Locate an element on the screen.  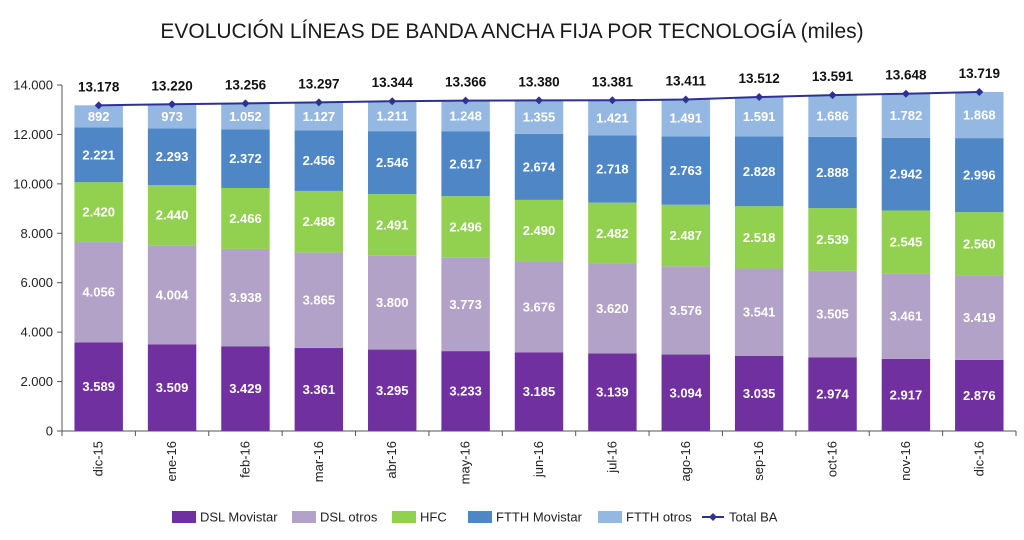
segment-label: 3.461 is located at coordinates (906, 316).